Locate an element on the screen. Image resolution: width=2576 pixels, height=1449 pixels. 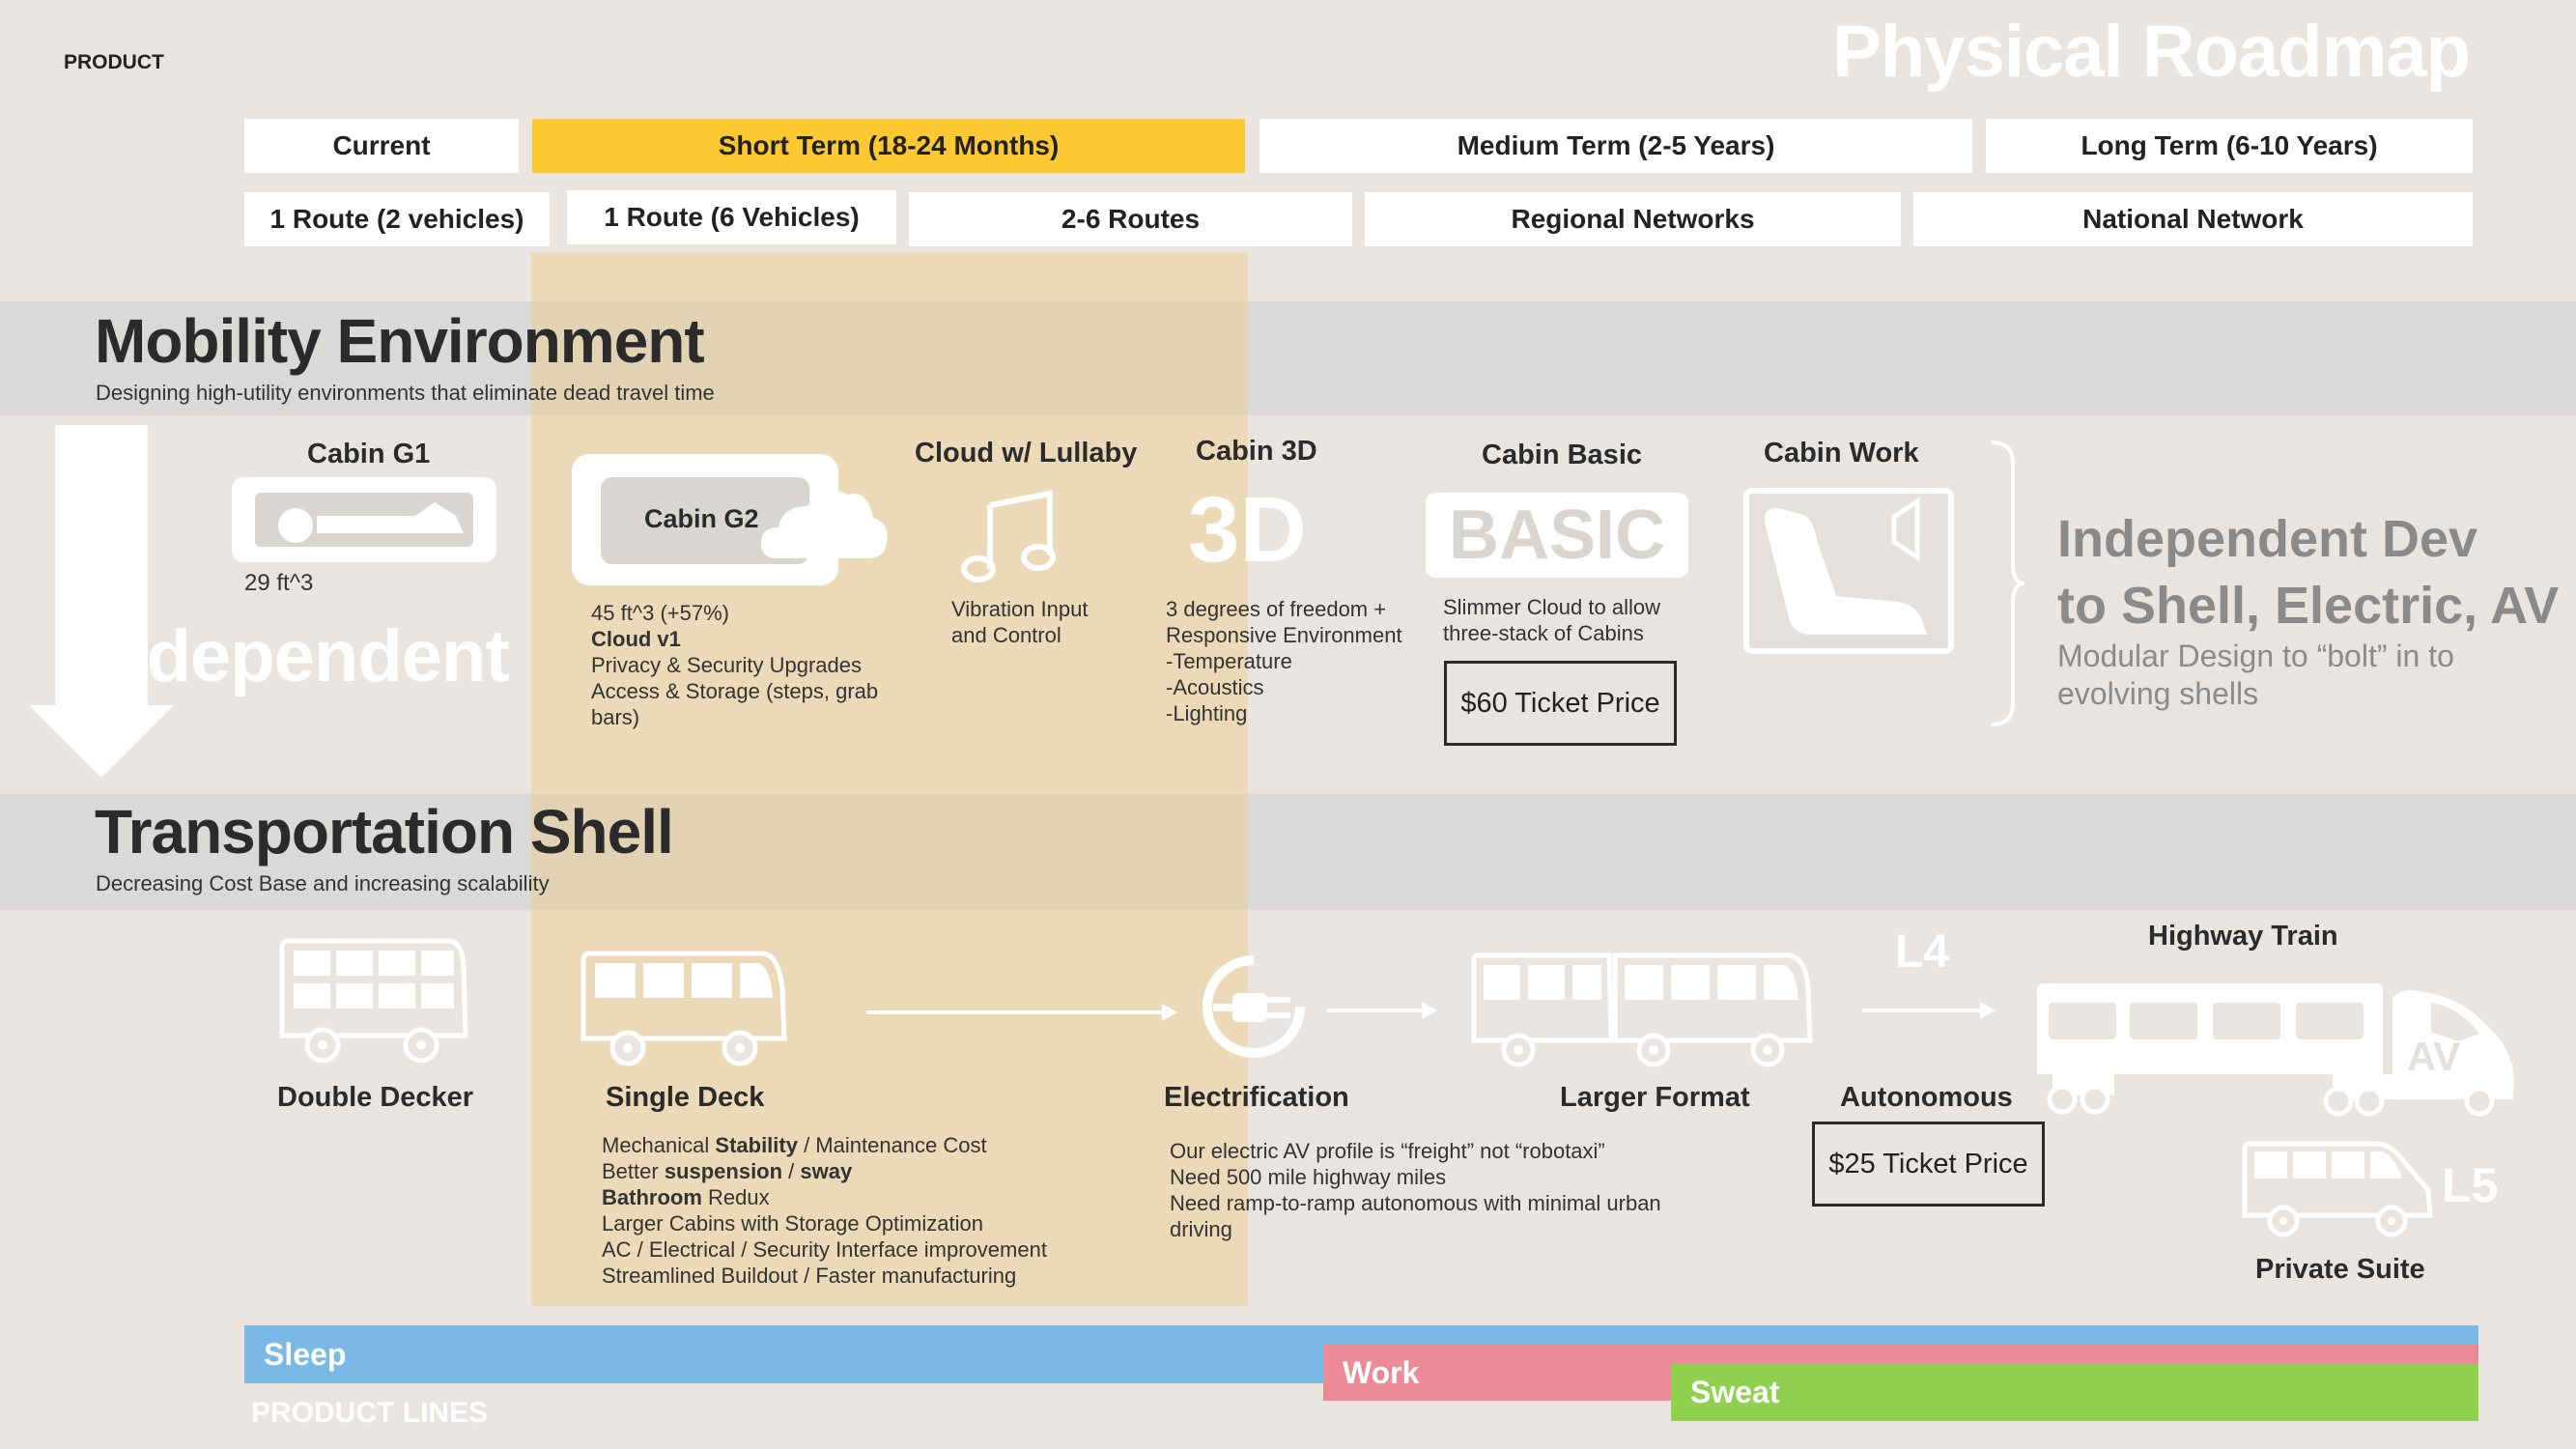
sd-l2c: / is located at coordinates (791, 1171).